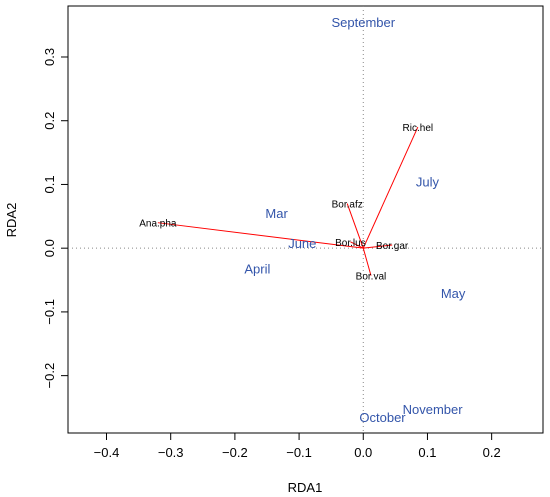  I want to click on y-tick-label: 0.3, so click(49, 57).